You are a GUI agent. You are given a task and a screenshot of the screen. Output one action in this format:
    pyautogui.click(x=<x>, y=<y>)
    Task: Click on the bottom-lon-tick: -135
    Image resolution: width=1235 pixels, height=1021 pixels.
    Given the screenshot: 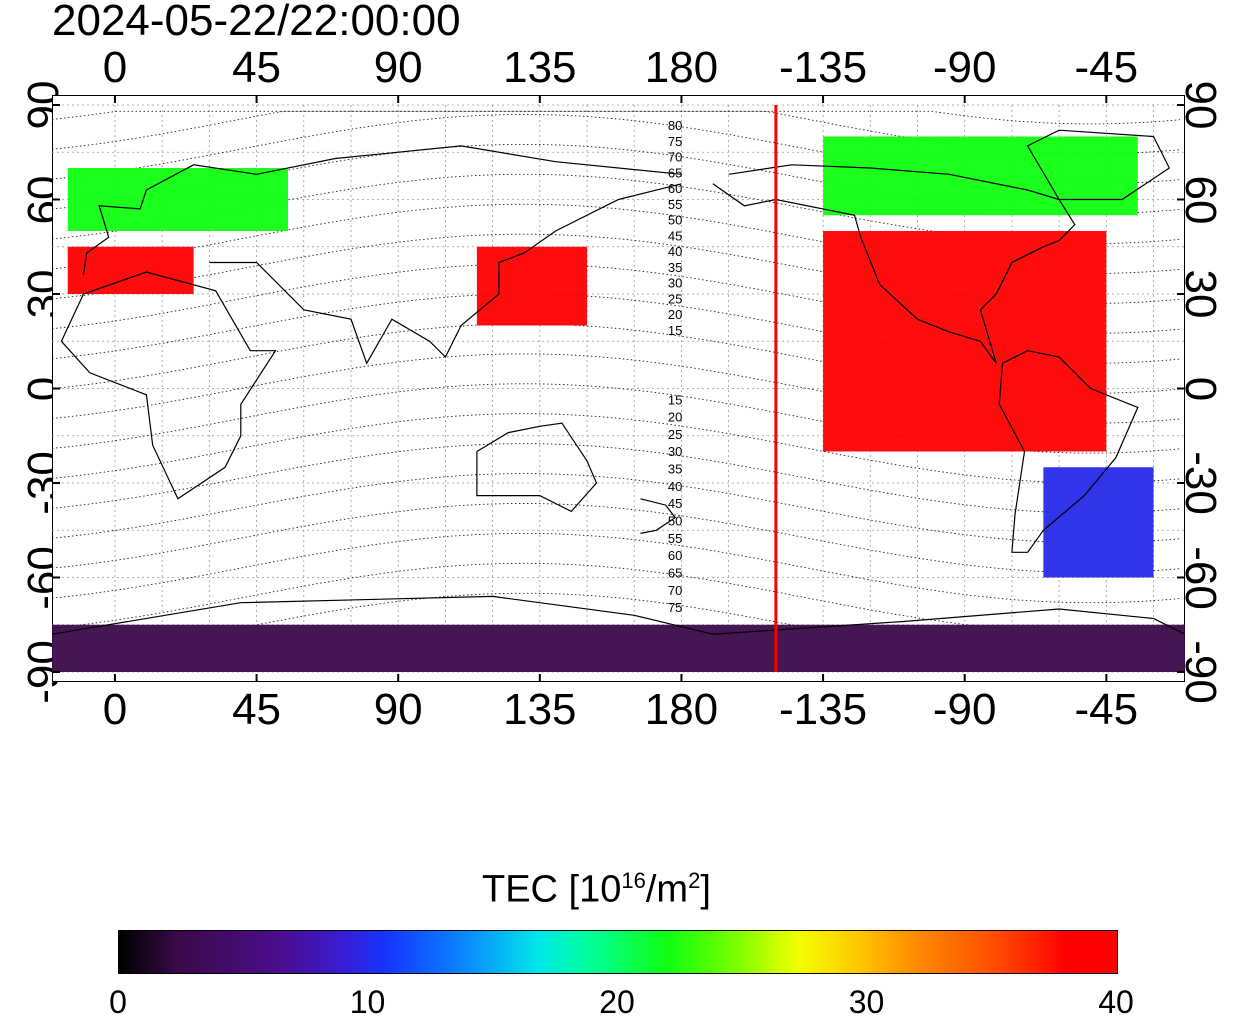 What is the action you would take?
    pyautogui.click(x=823, y=709)
    